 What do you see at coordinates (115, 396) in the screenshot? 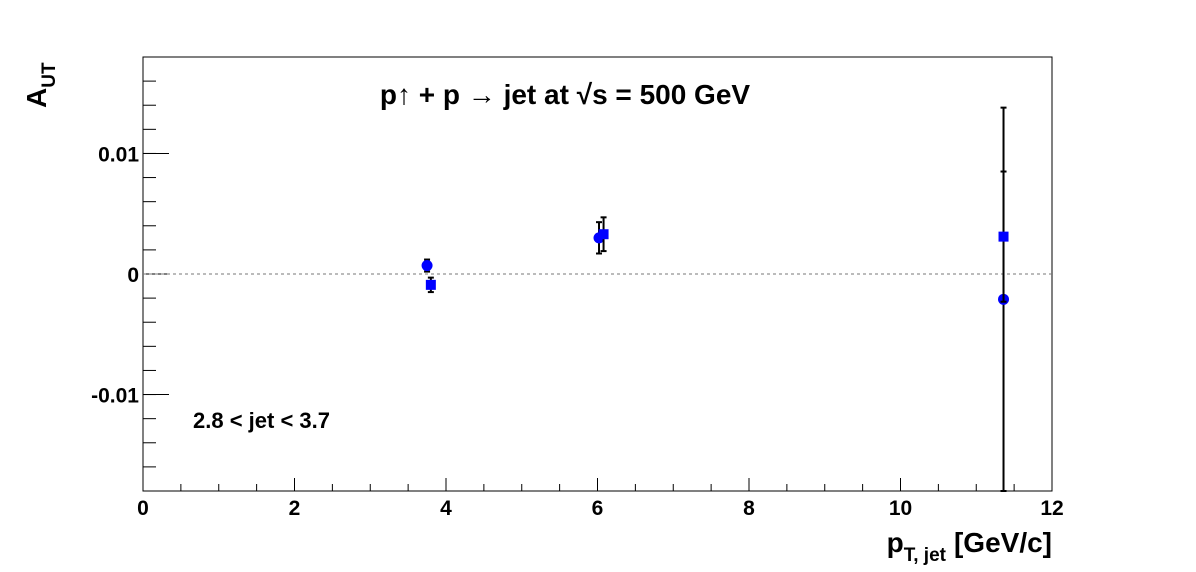
I see `y-tick-label: -0.01` at bounding box center [115, 396].